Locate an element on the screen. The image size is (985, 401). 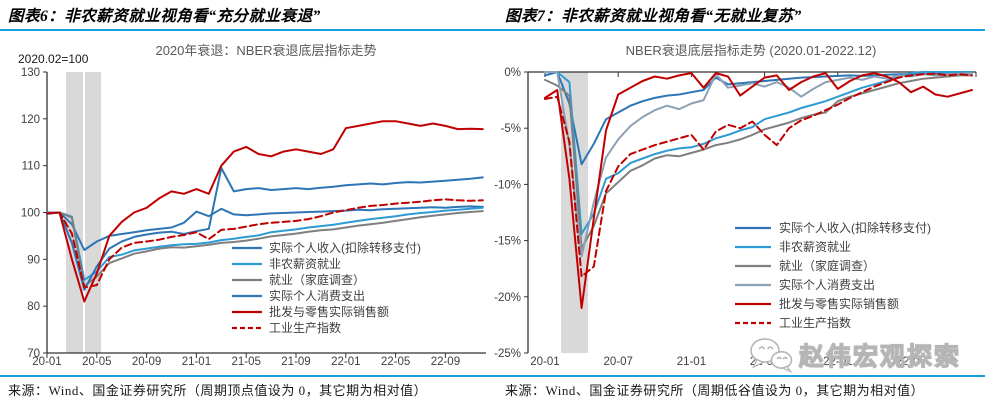
y-tick-label: -10% is located at coordinates (507, 185).